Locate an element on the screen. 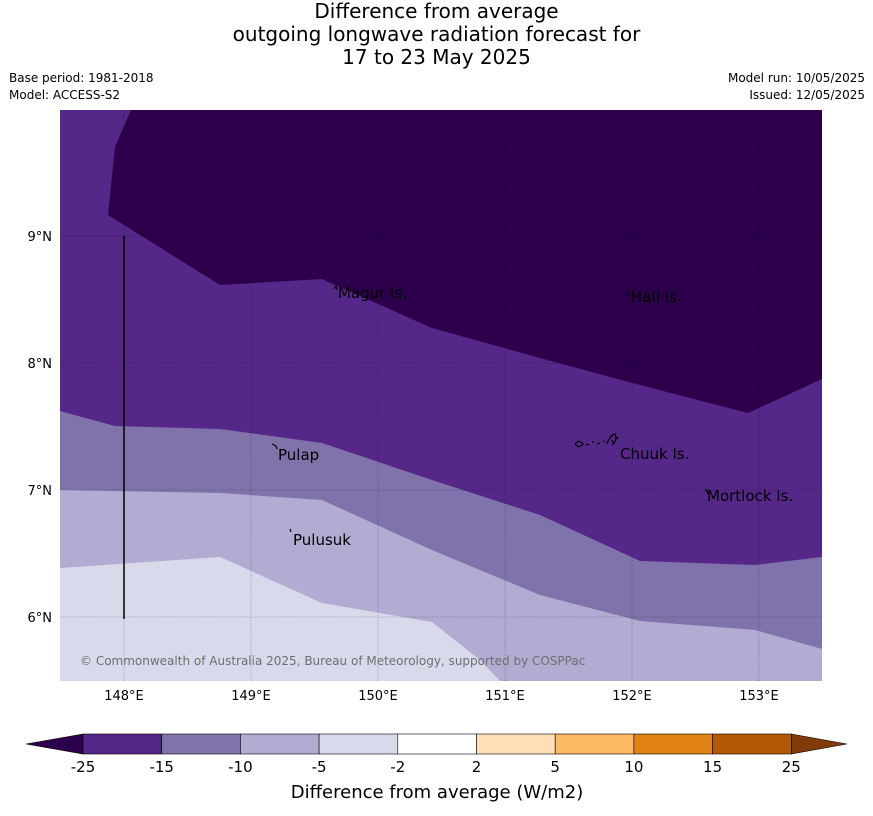  lon-label-152e: 152°E is located at coordinates (632, 696).